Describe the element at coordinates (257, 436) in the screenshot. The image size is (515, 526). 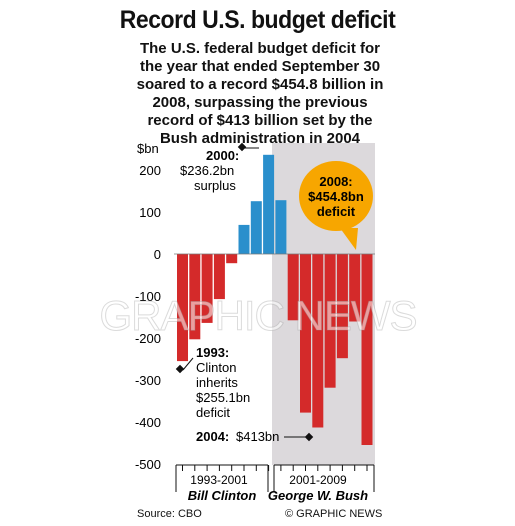
I see `annotation-2004-value: $413bn` at that location.